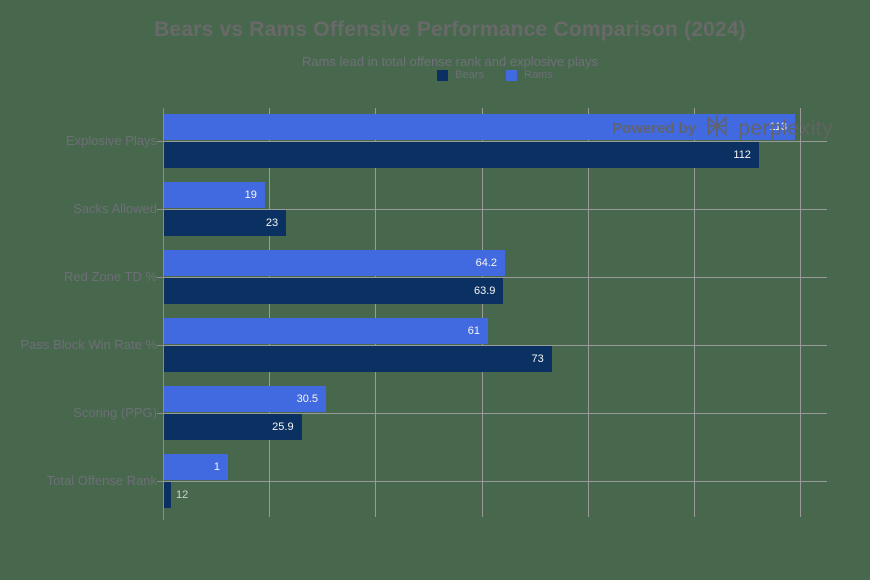  What do you see at coordinates (272, 223) in the screenshot?
I see `bar-value-label: 23` at bounding box center [272, 223].